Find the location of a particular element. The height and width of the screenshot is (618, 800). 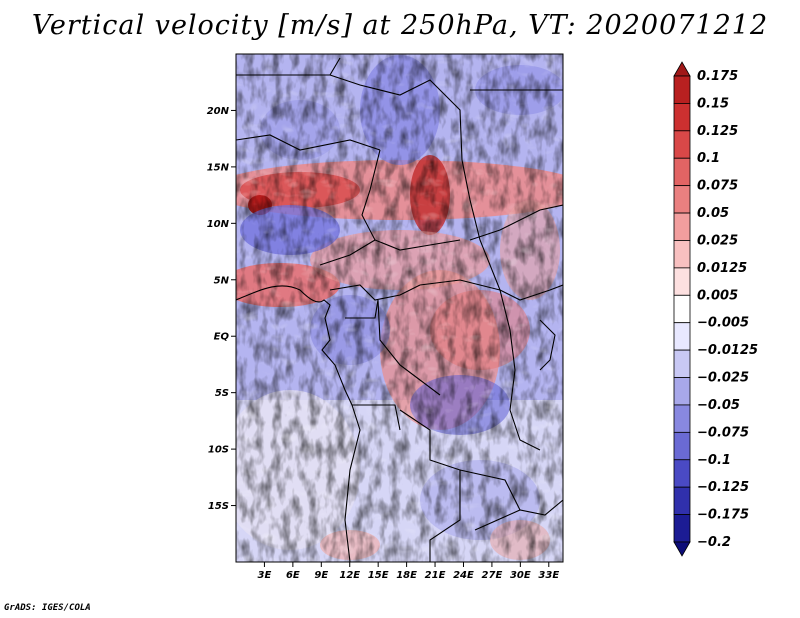

lon-label: 30E is located at coordinates (520, 575).